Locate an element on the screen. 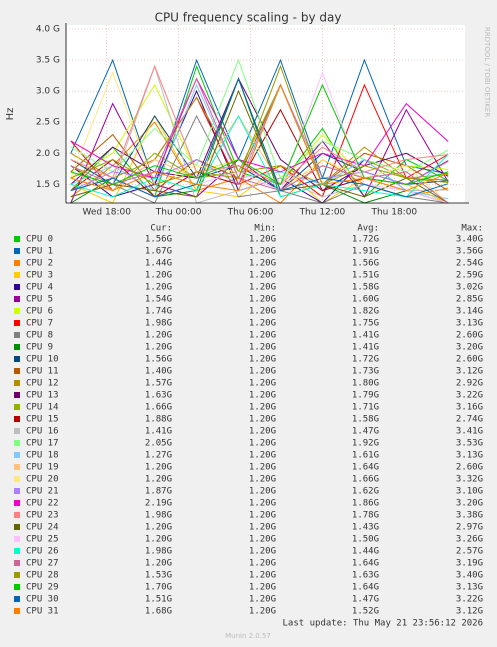 This screenshot has width=497, height=647. legend-label: CPU 27 is located at coordinates (42, 564).